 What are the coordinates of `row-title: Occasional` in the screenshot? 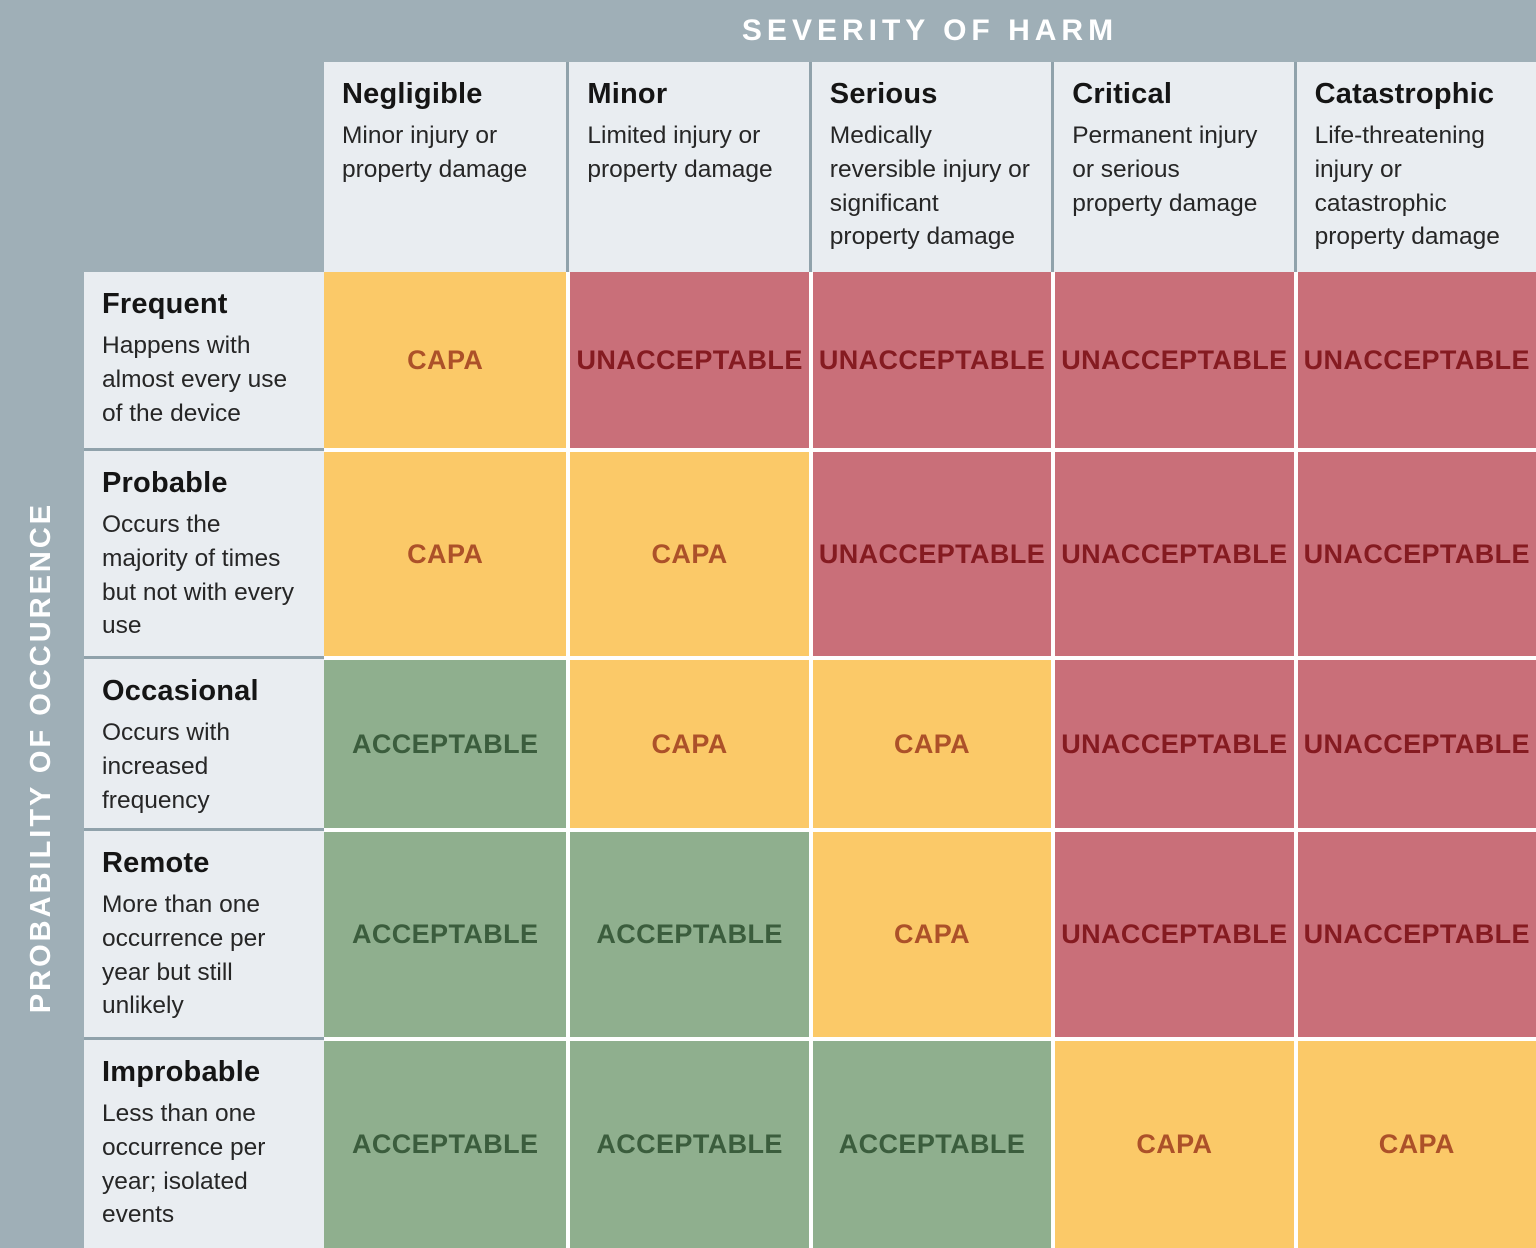 It's located at (180, 691).